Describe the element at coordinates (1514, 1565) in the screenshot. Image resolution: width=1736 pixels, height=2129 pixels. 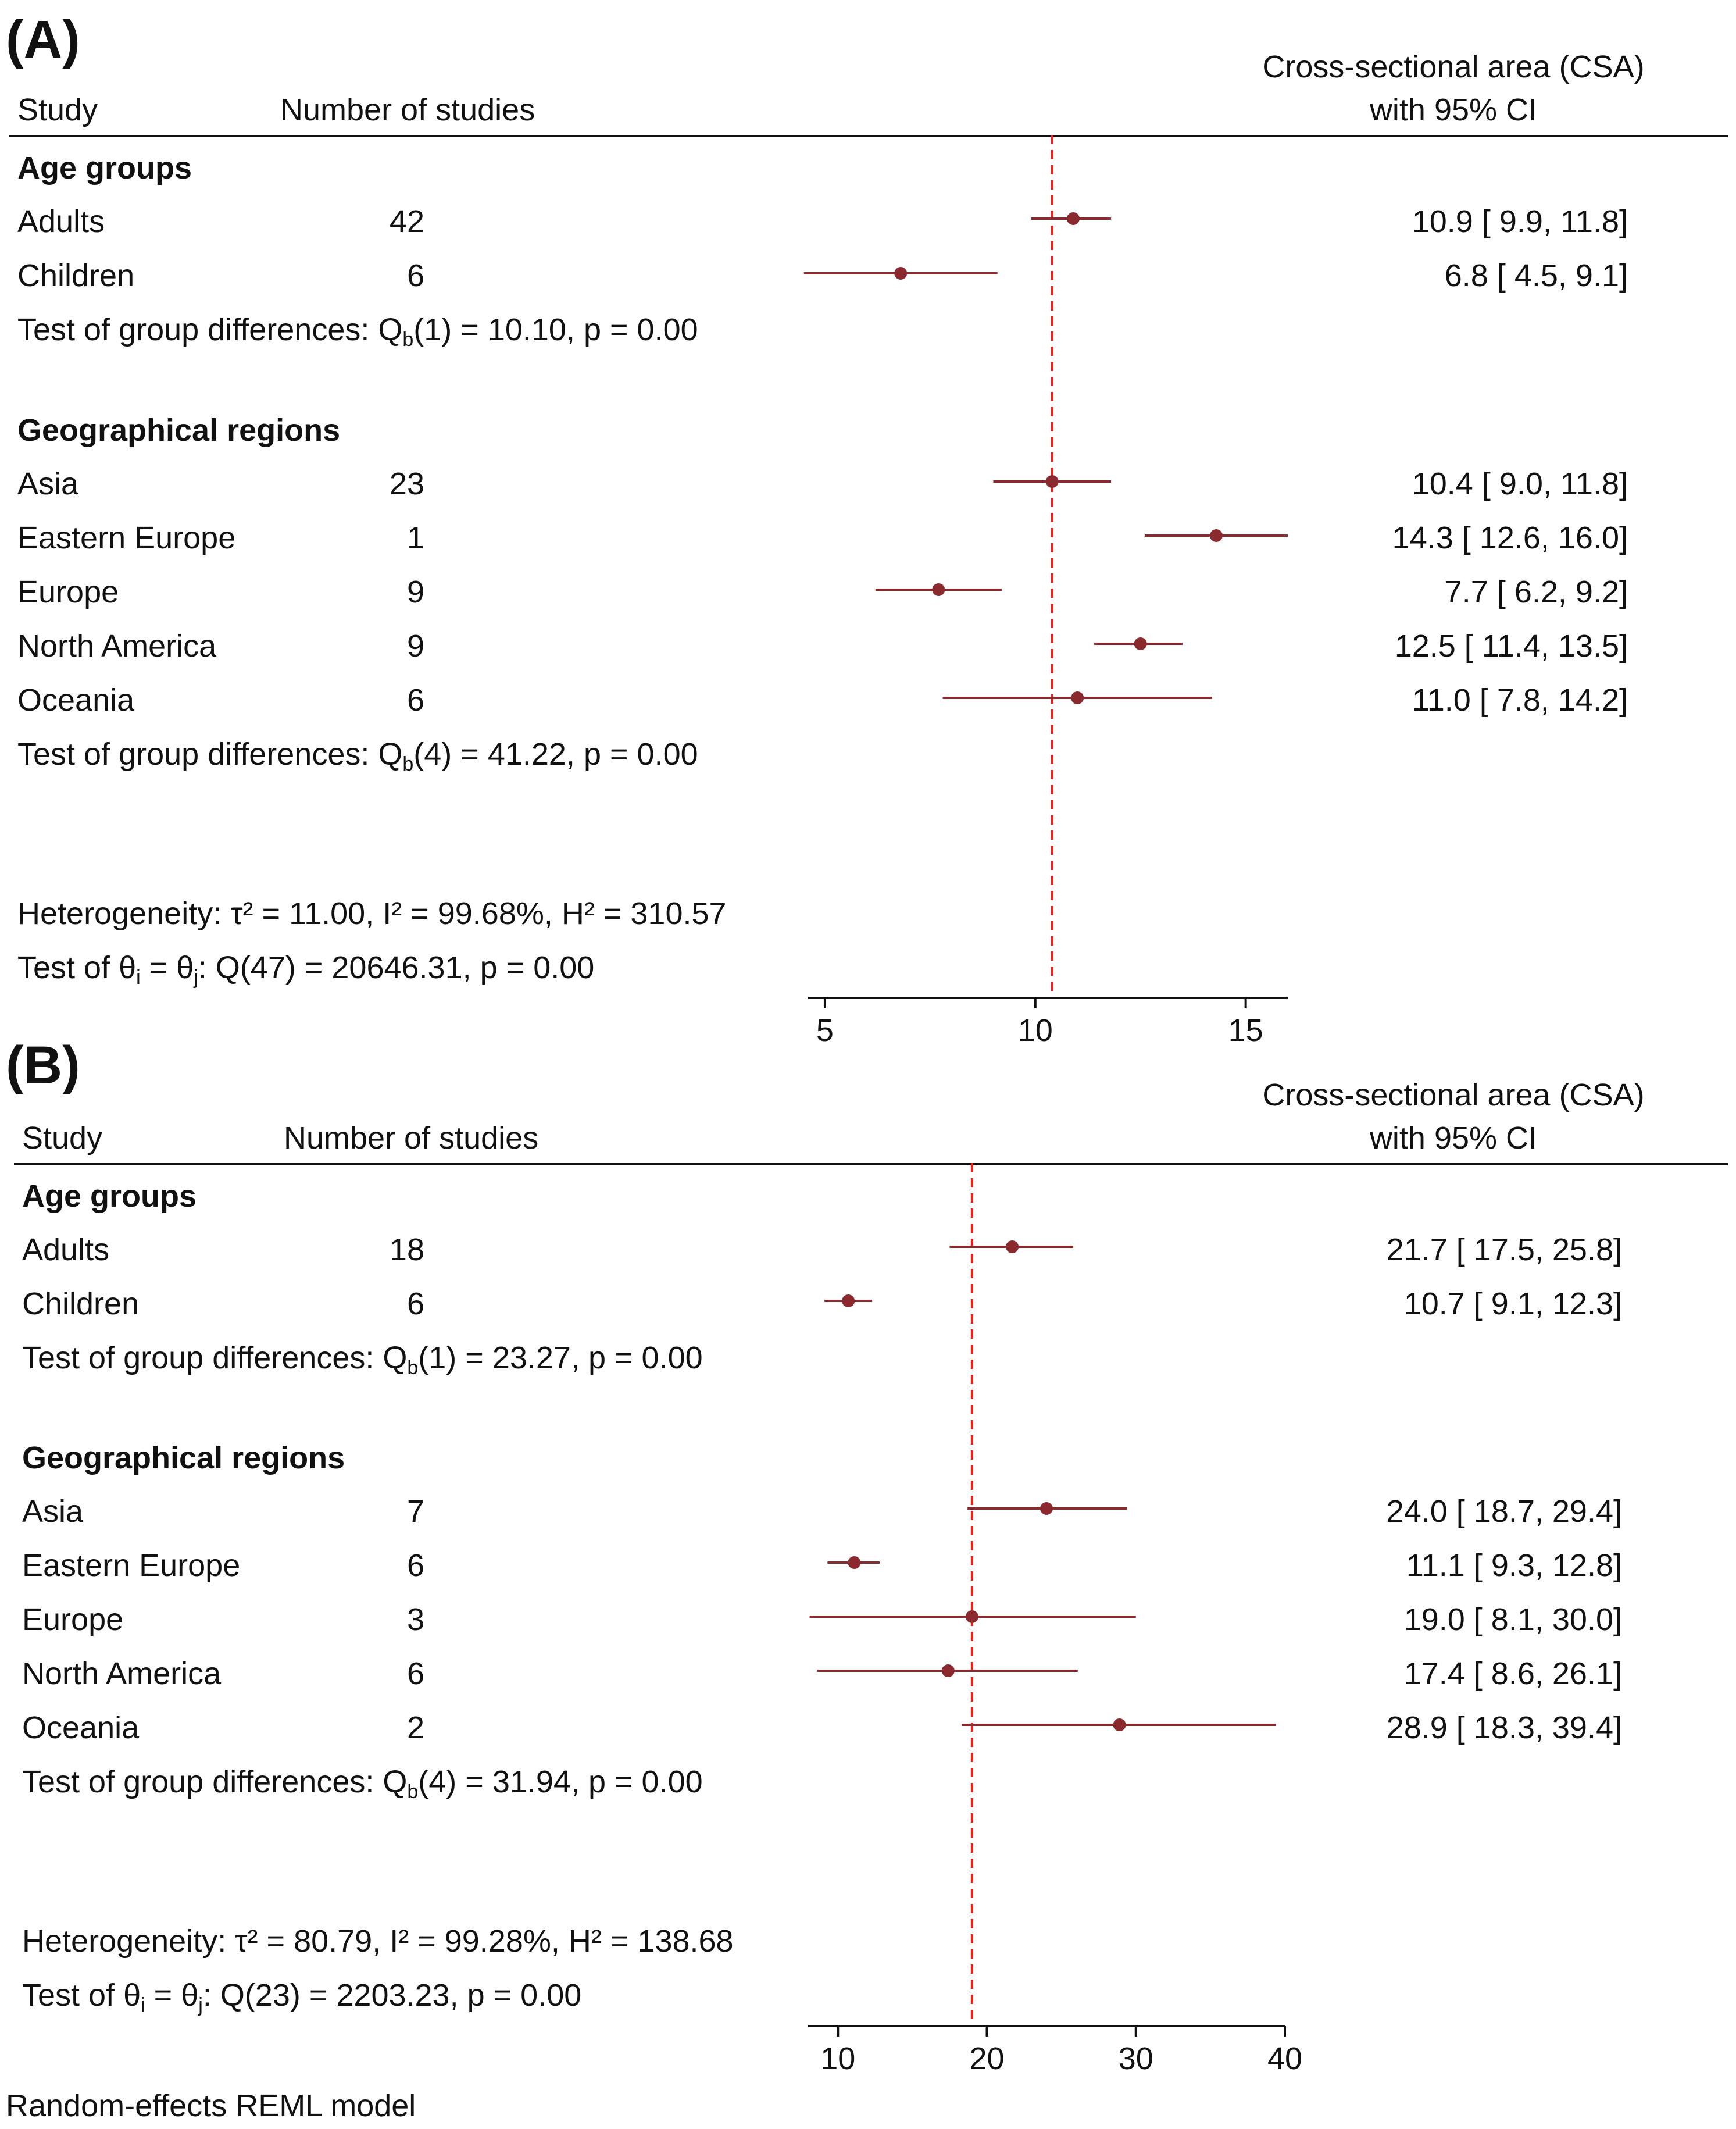
I see `row-ci-text: 11.1 [ 9.3, 12.8]` at that location.